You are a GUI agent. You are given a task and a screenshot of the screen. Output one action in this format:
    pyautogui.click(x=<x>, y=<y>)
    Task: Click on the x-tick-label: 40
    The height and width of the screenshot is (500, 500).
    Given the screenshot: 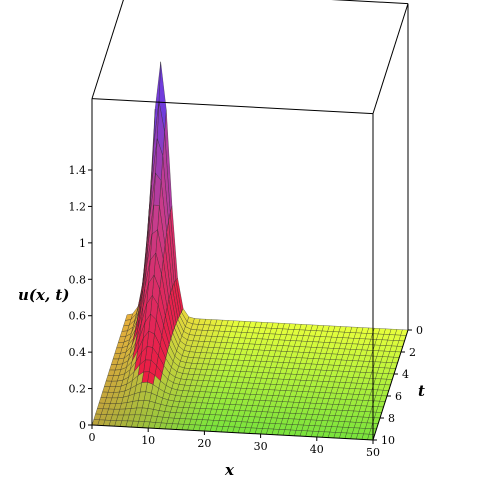 What is the action you would take?
    pyautogui.click(x=317, y=449)
    